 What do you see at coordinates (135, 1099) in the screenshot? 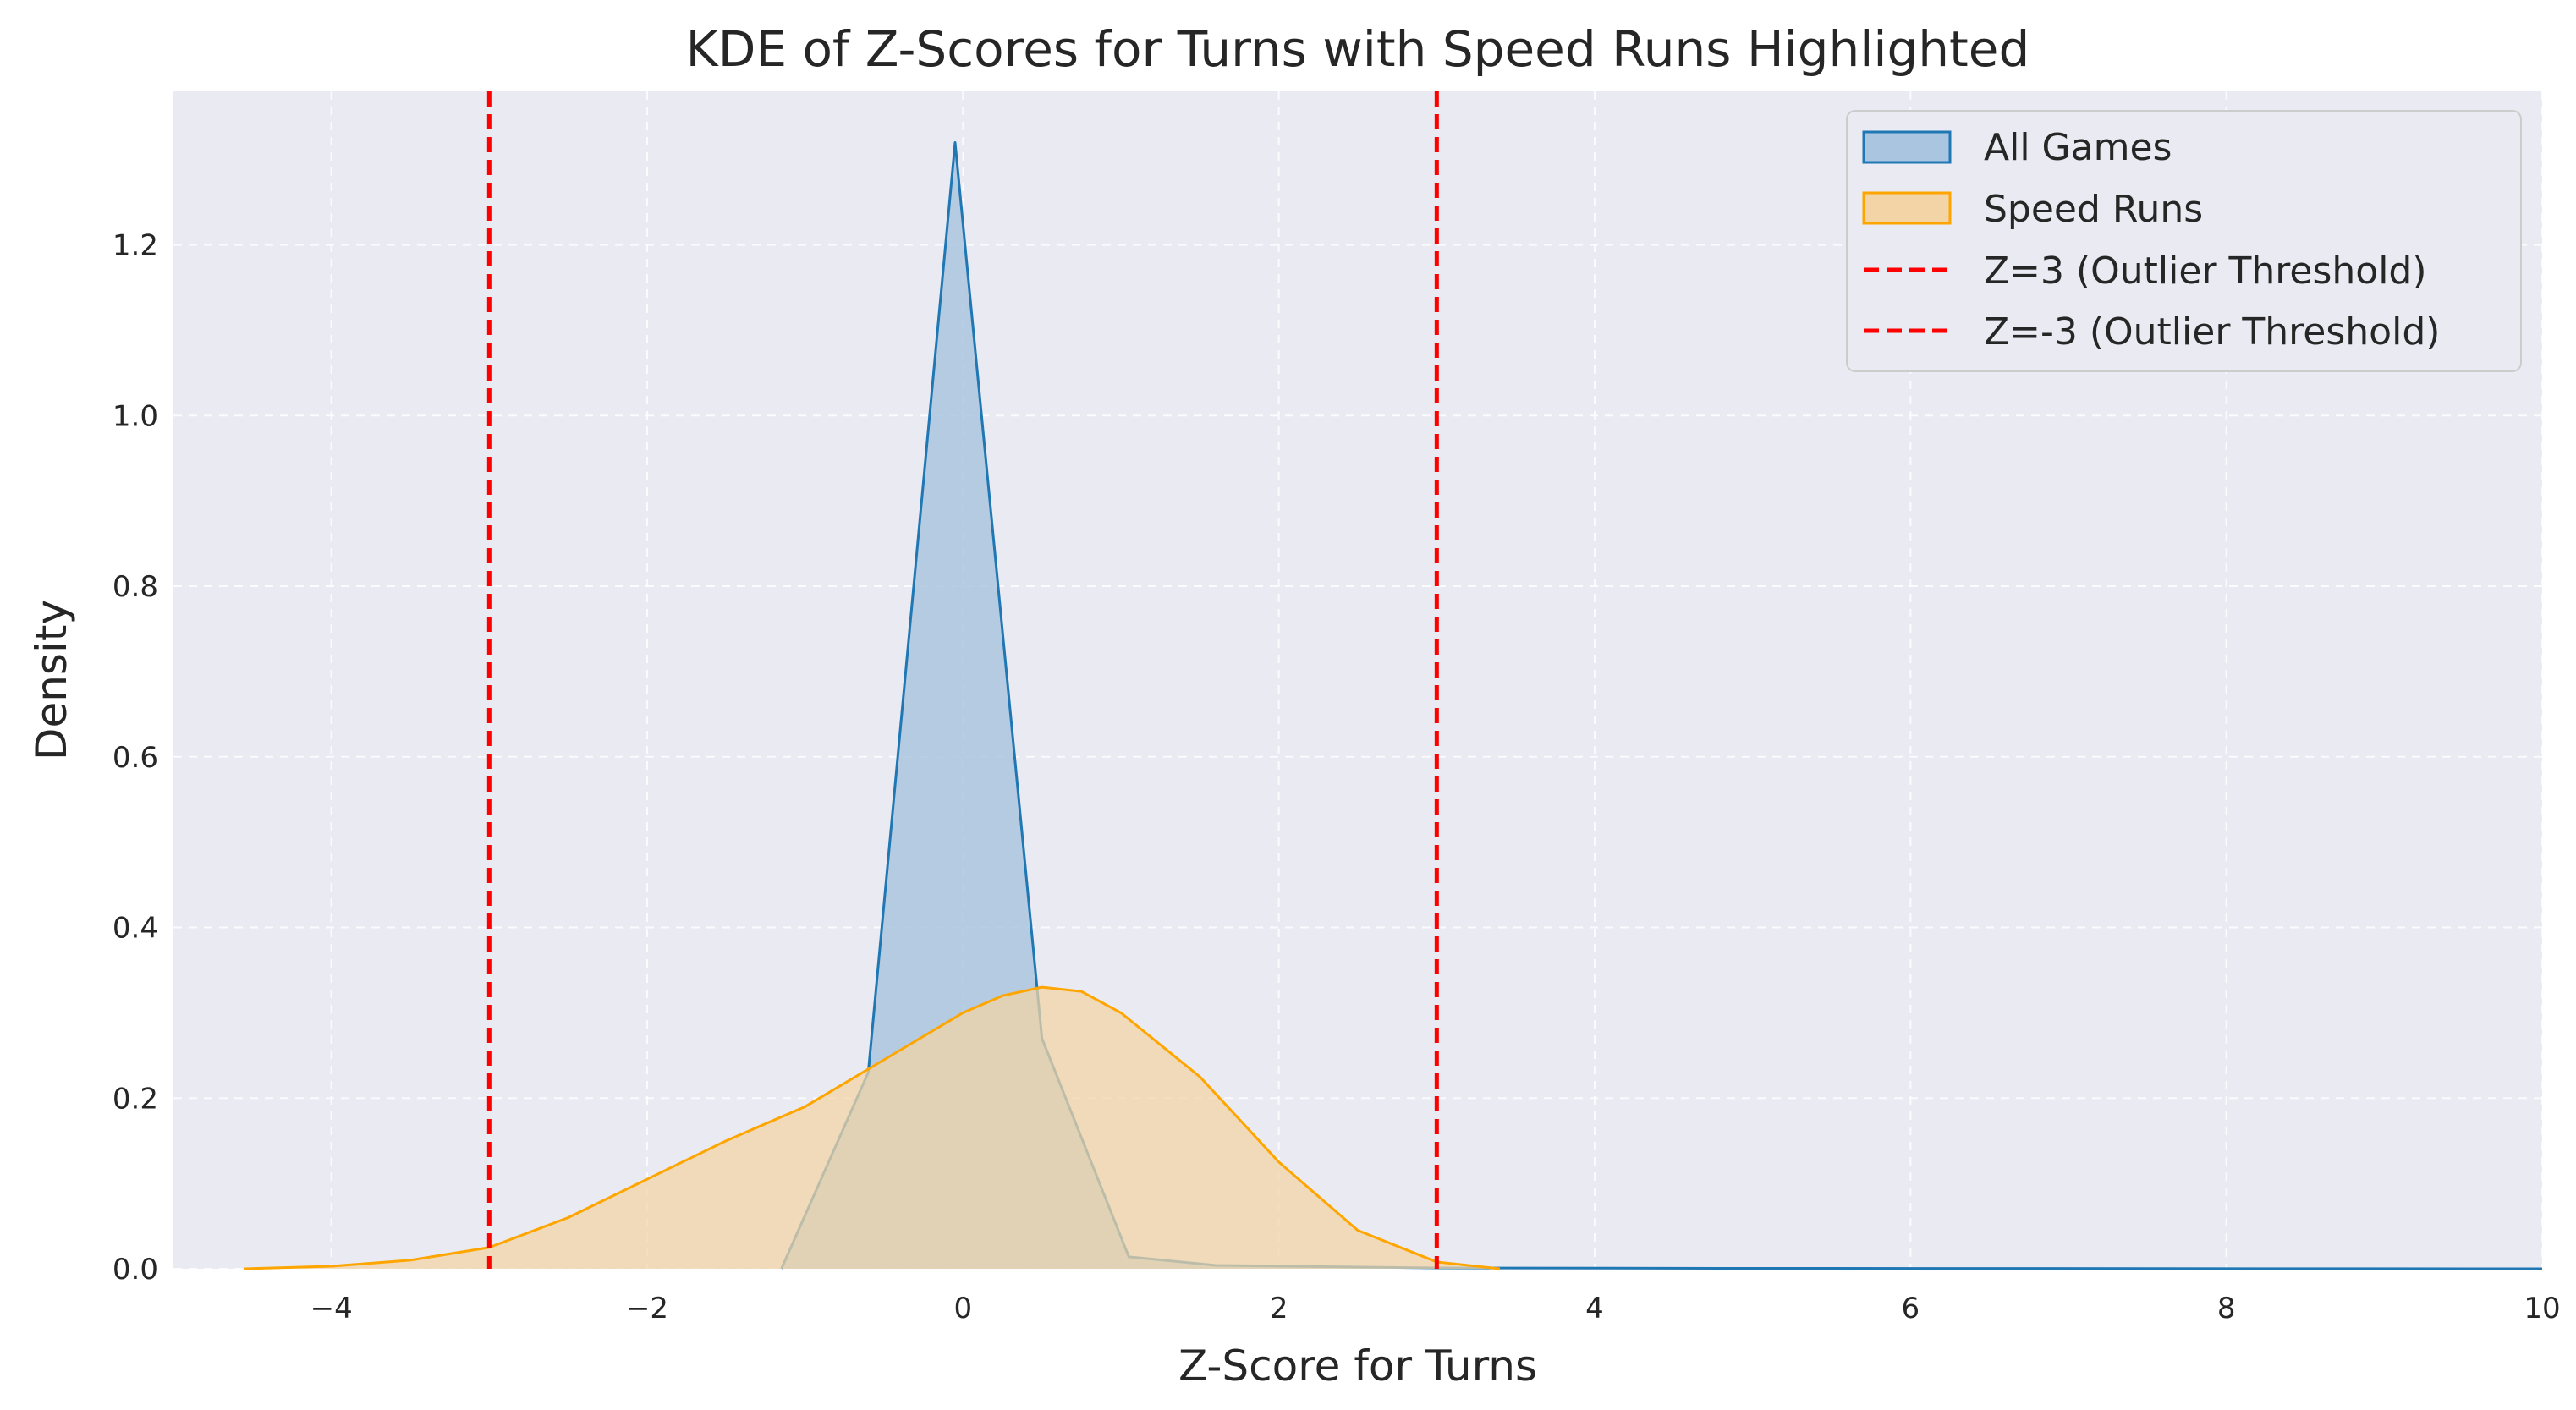
I see `y-tick-label: 0.2` at bounding box center [135, 1099].